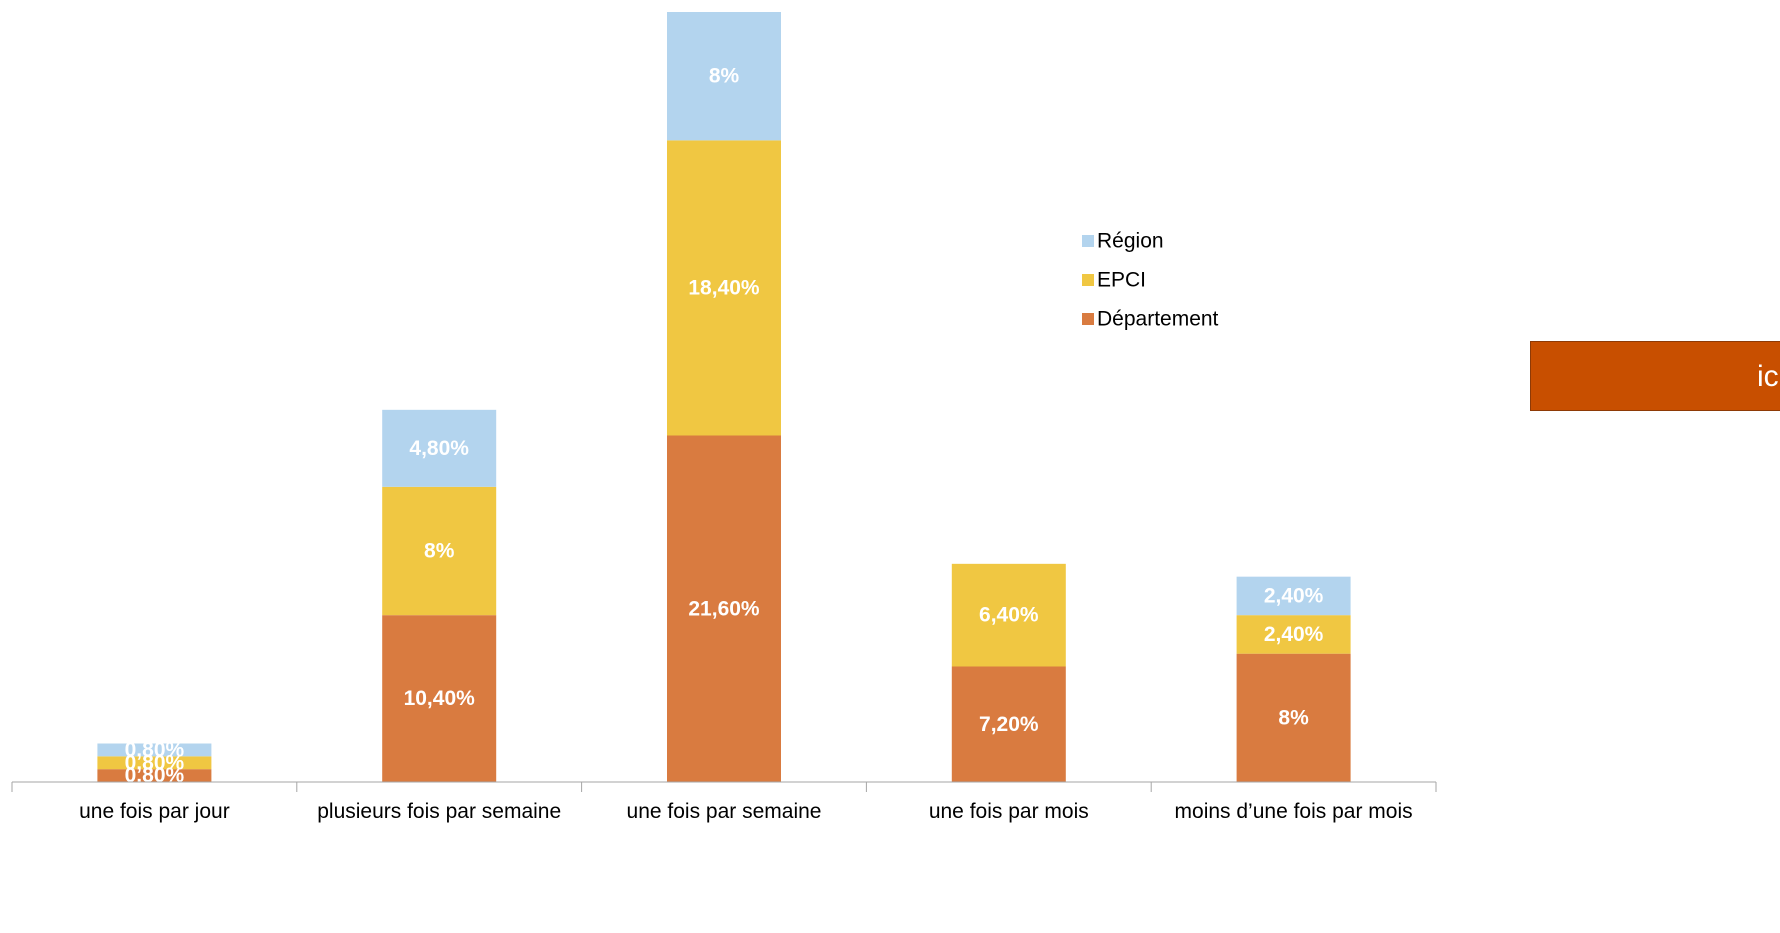  What do you see at coordinates (1088, 319) in the screenshot?
I see `legend-swatch-departement` at bounding box center [1088, 319].